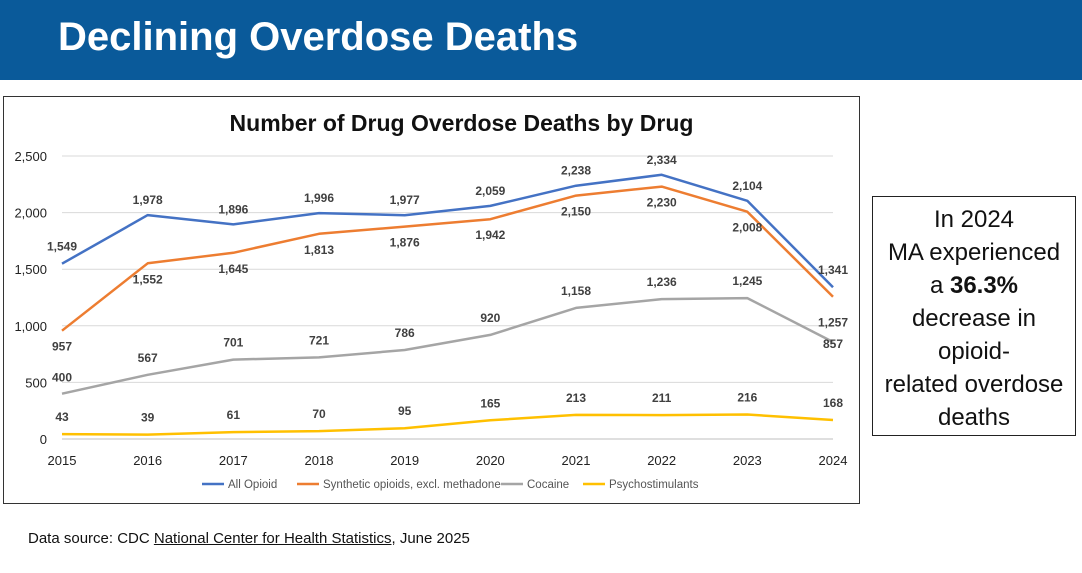 The height and width of the screenshot is (573, 1082). I want to click on data-label: 957, so click(62, 347).